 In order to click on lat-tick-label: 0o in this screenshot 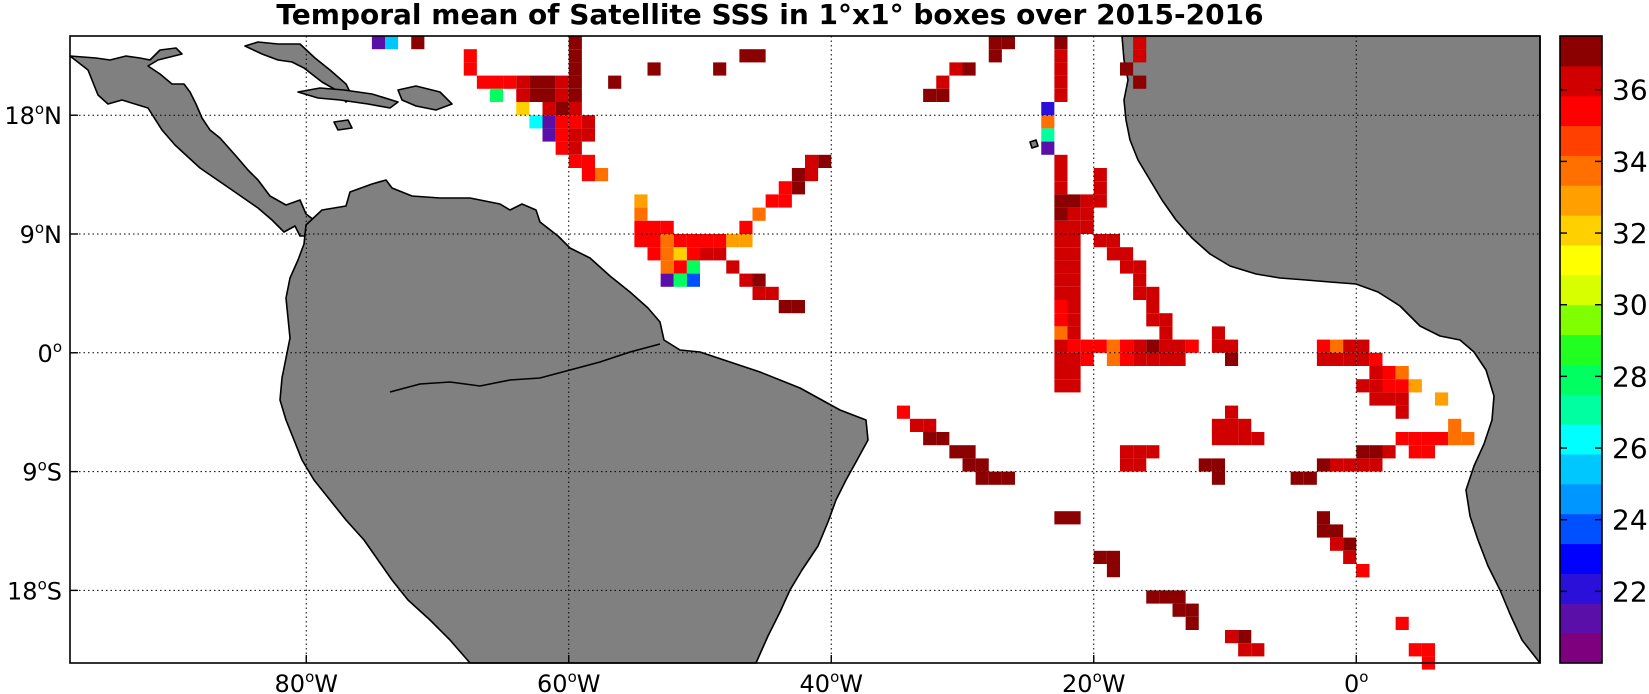, I will do `click(50, 353)`.